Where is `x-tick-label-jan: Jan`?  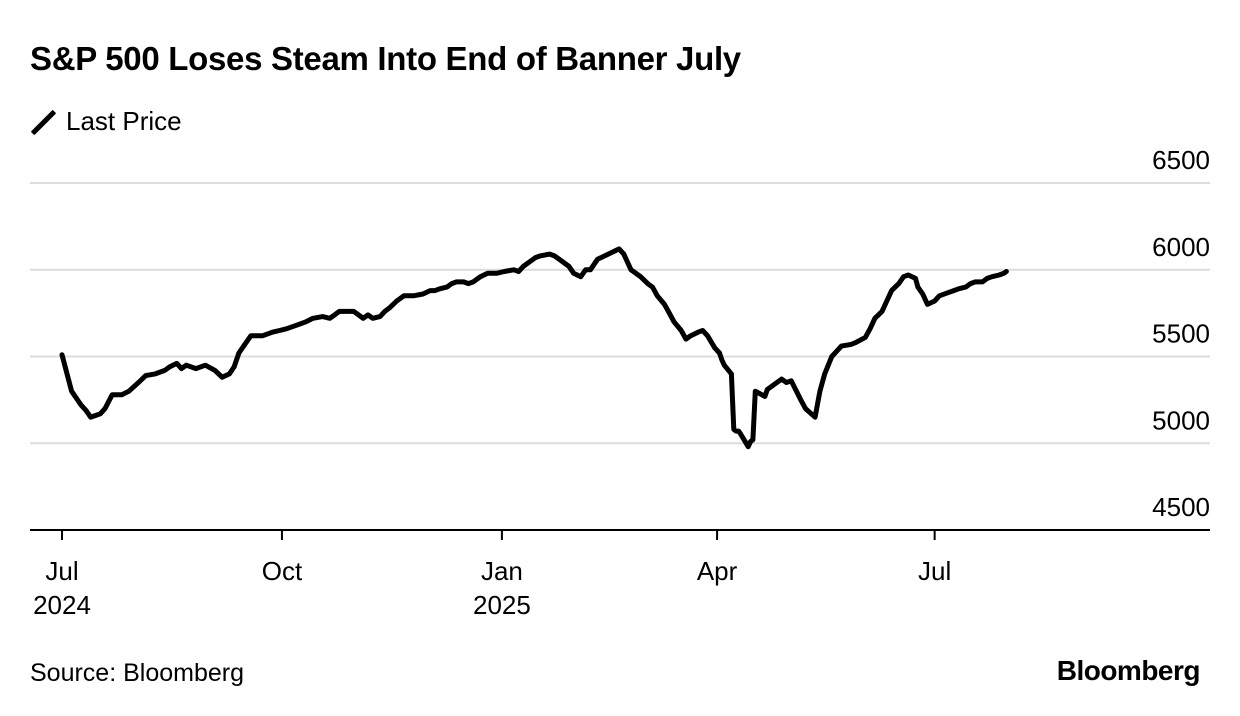
x-tick-label-jan: Jan is located at coordinates (502, 571).